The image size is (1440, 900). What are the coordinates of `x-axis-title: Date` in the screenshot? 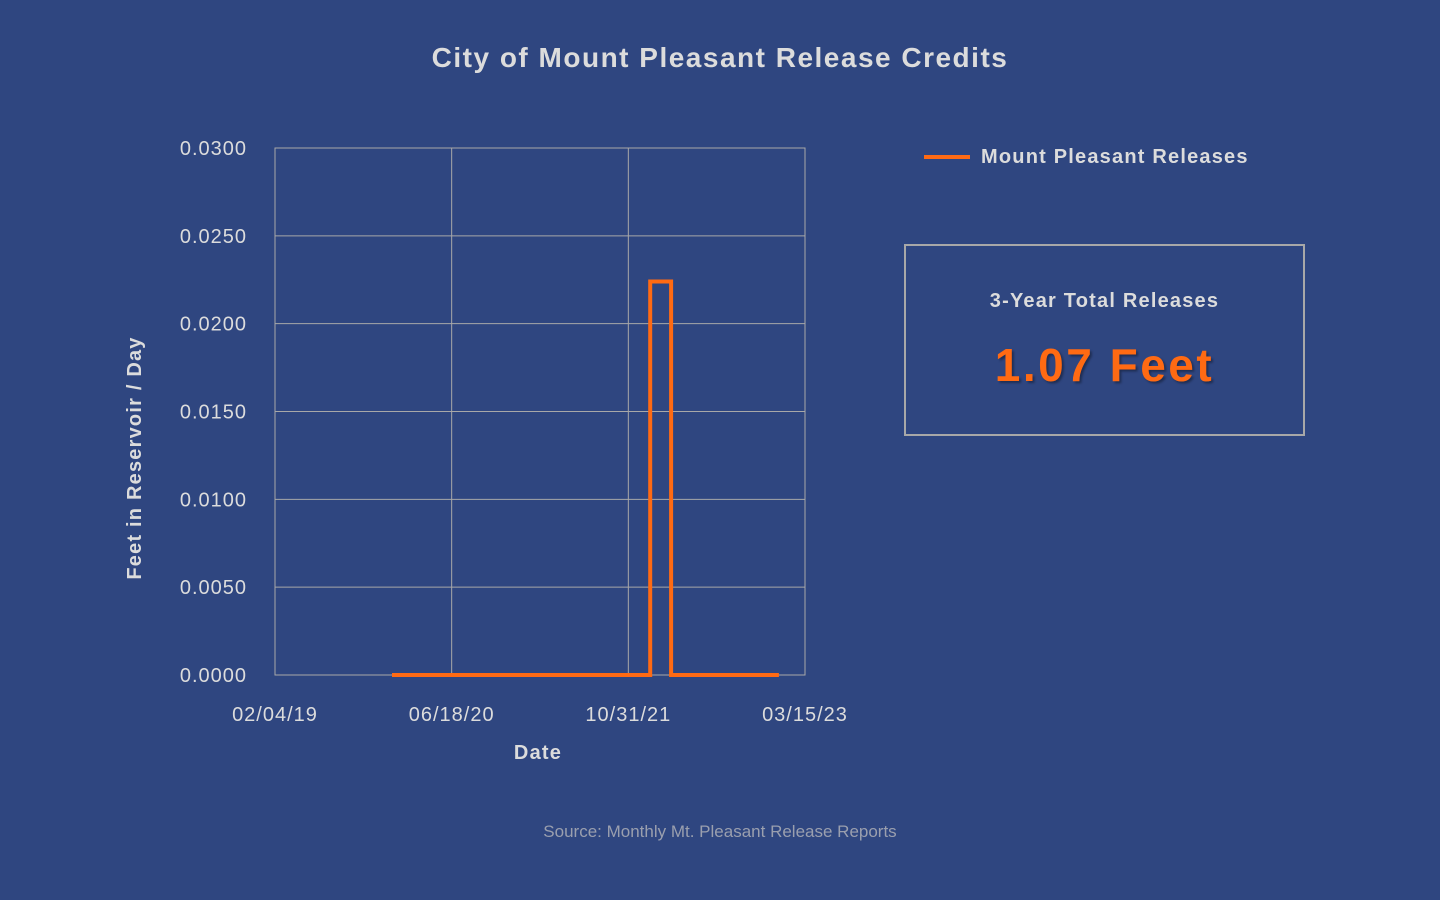 It's located at (538, 753).